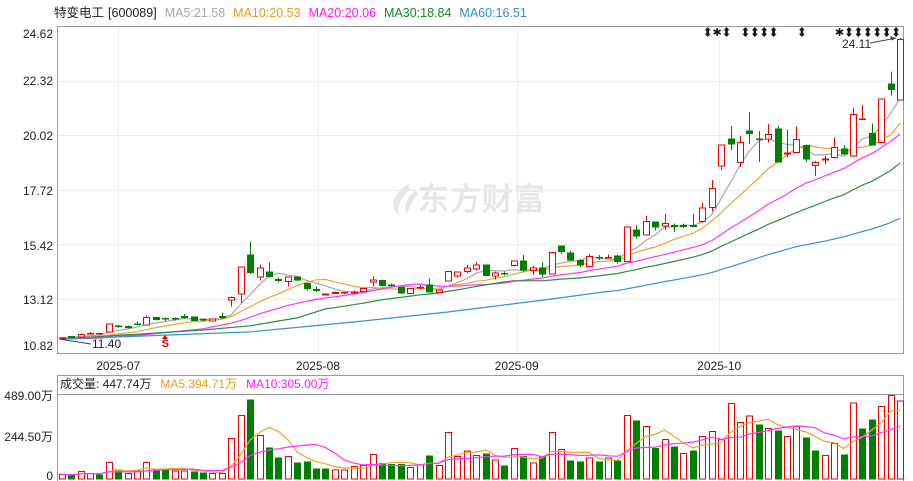  Describe the element at coordinates (288, 384) in the screenshot. I see `volume-ma10-legend: MA10:305.00万` at that location.